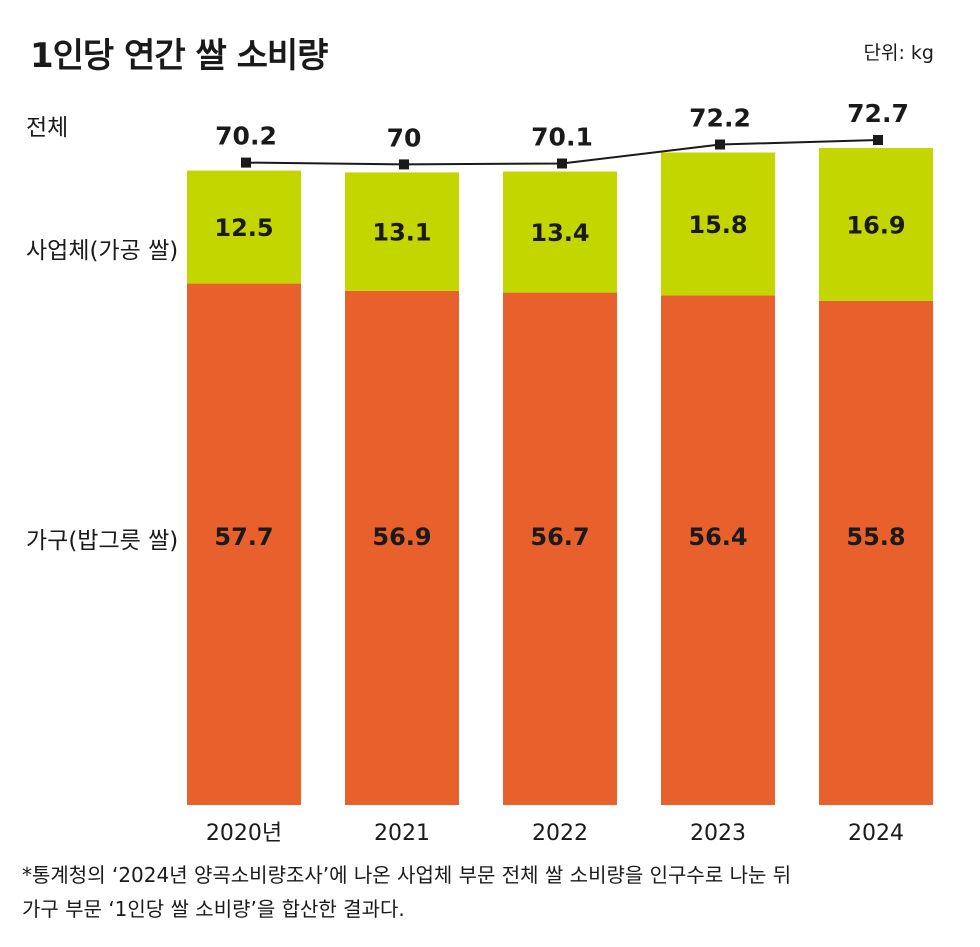  I want to click on label-household-4: 55.8, so click(875, 537).